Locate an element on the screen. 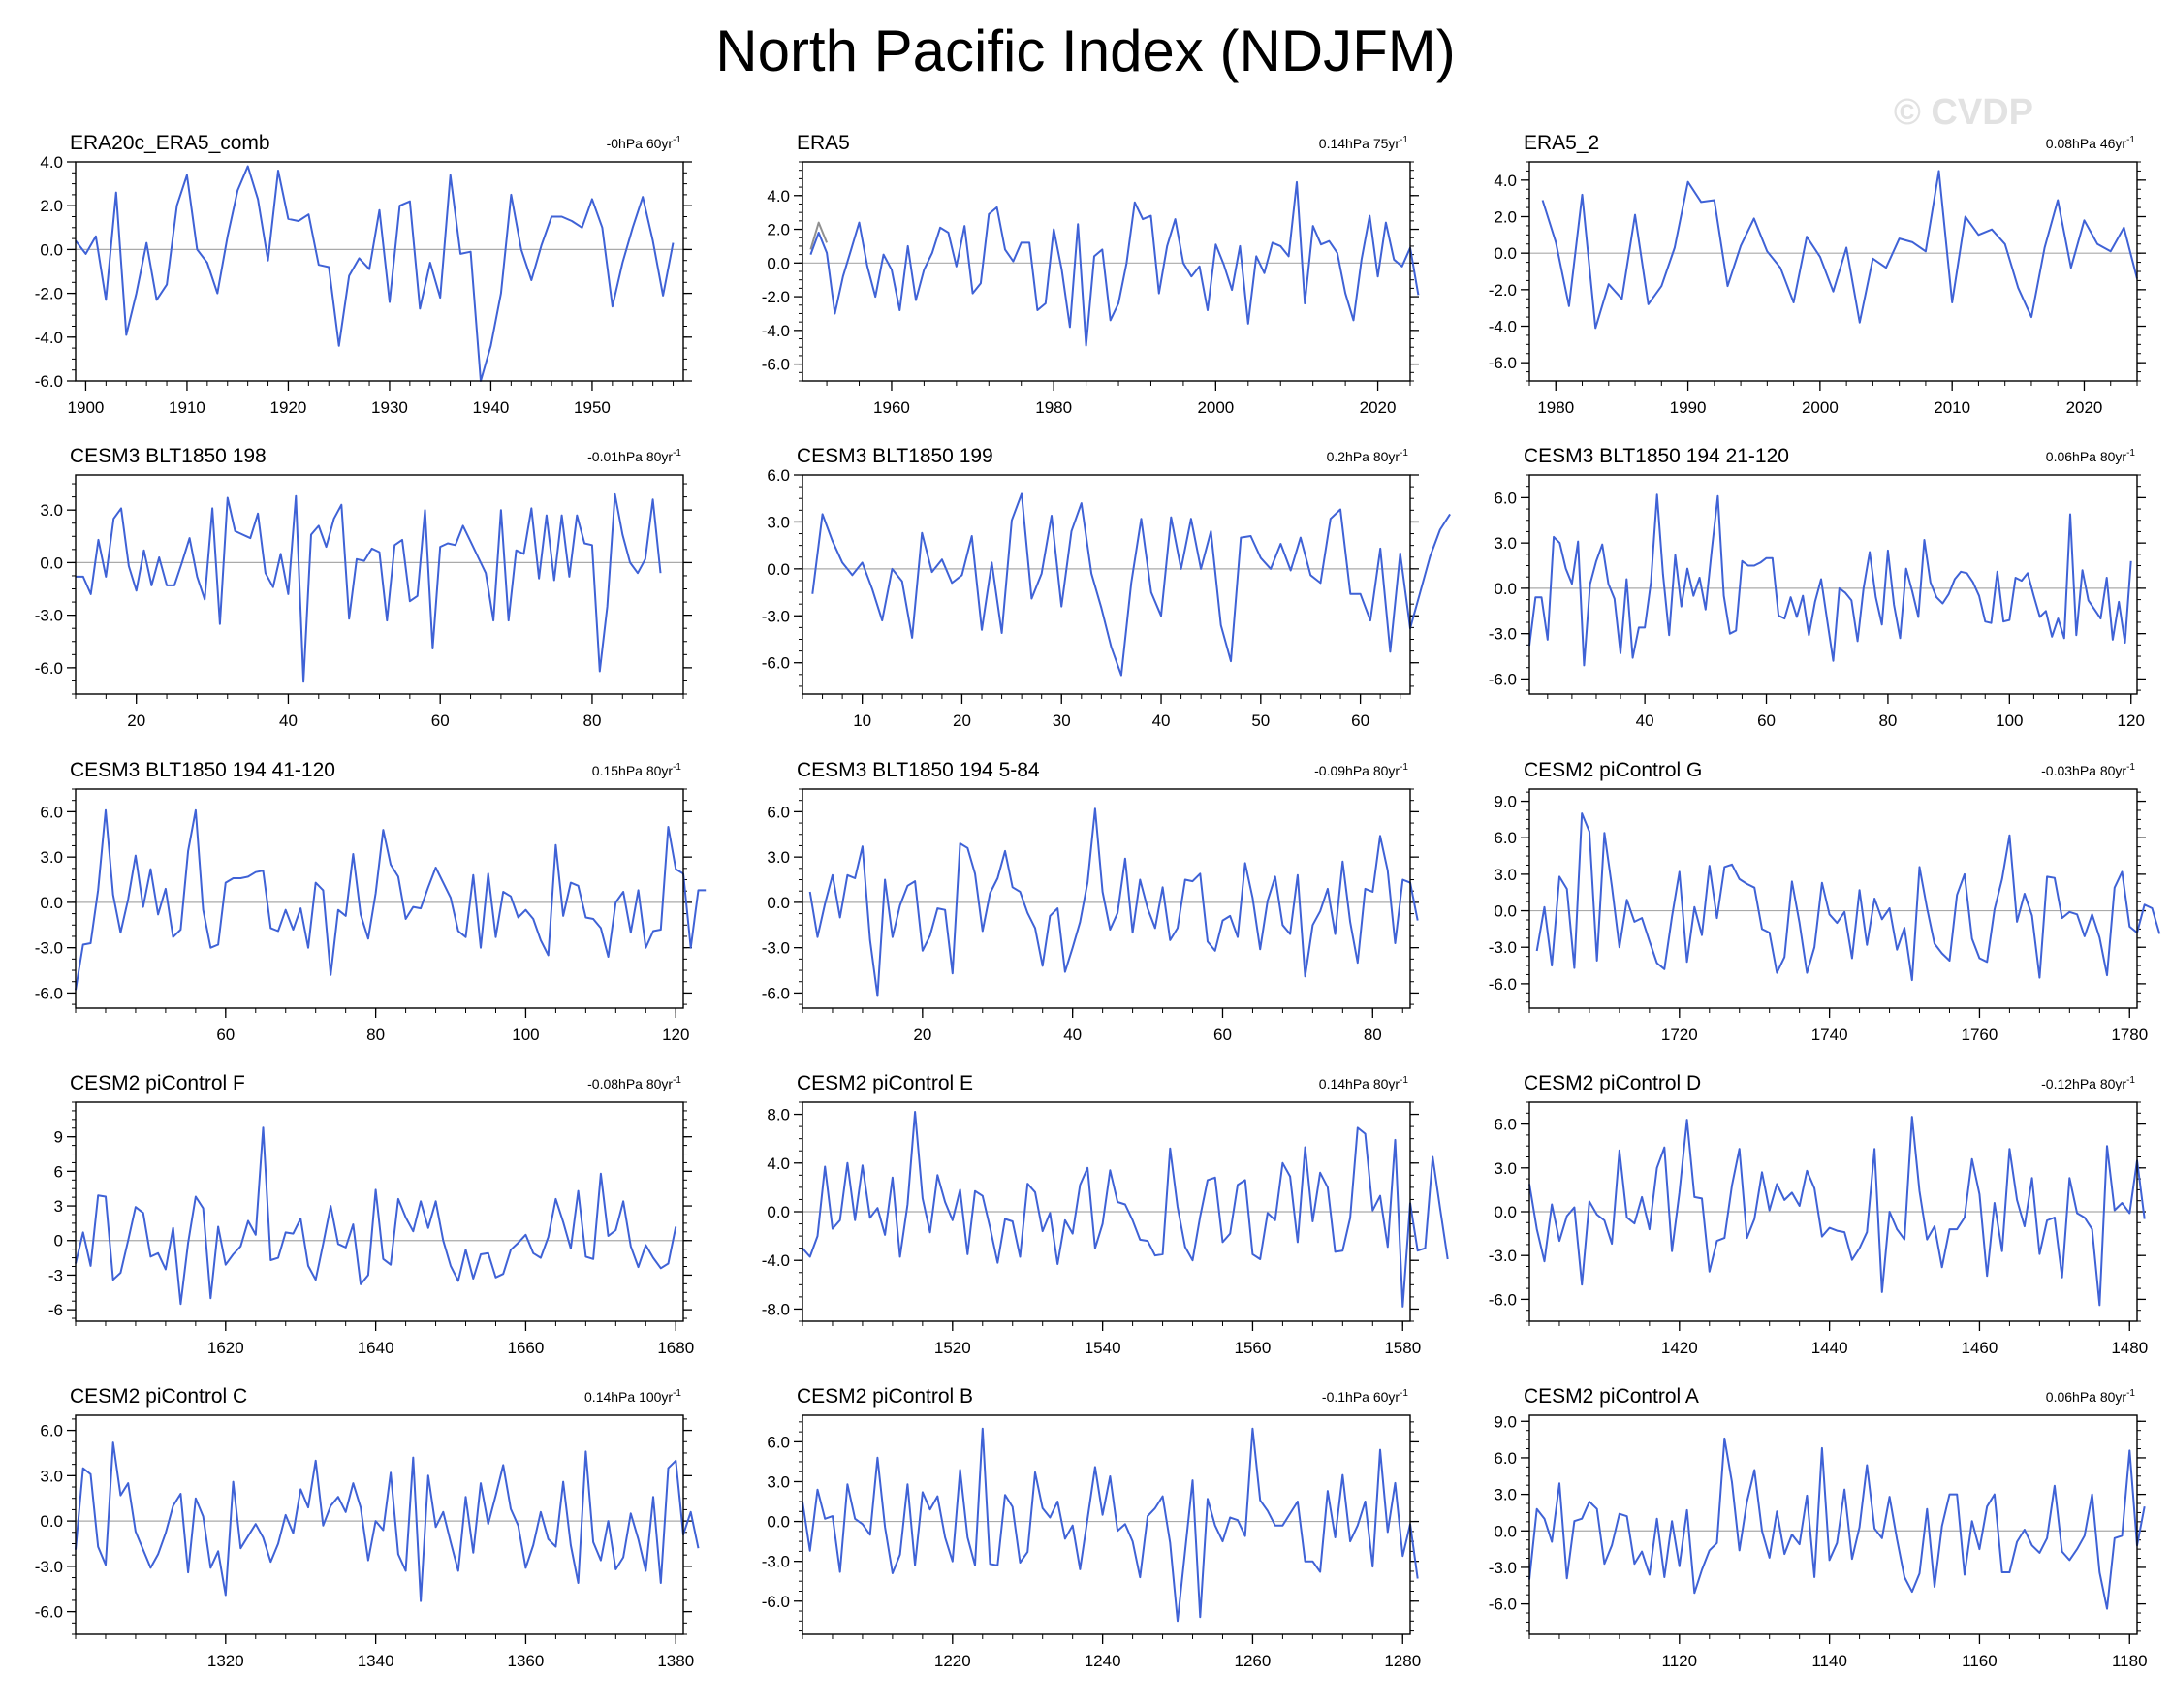 The image size is (2171, 1708). x-tick-label: 1680 is located at coordinates (675, 1348).